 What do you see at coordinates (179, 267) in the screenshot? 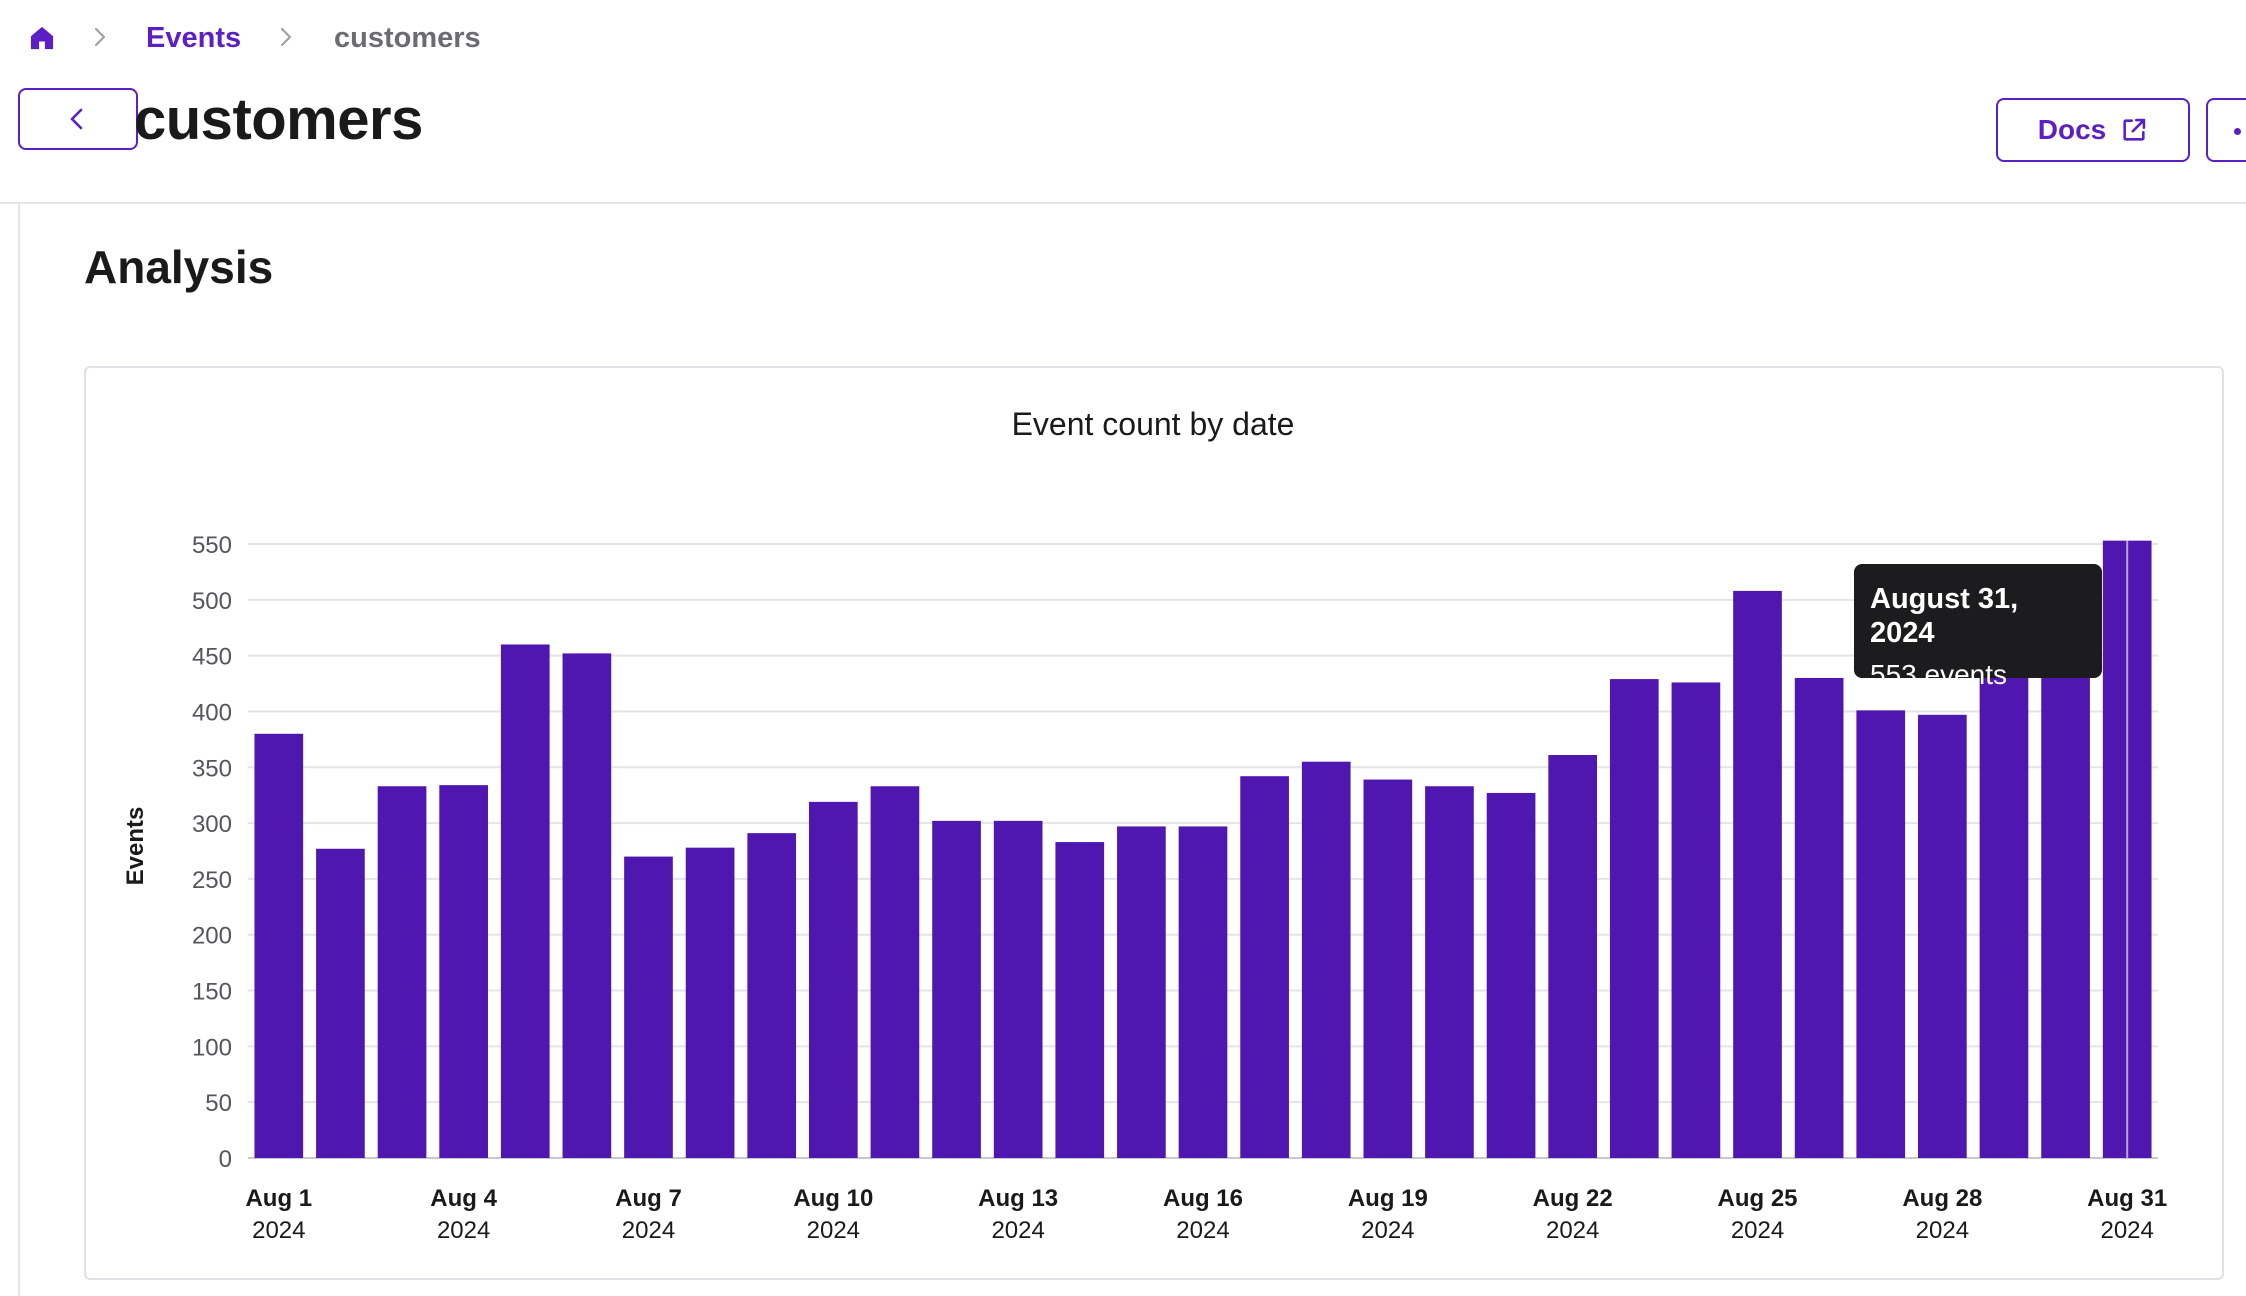
I see `section-title: Analysis` at bounding box center [179, 267].